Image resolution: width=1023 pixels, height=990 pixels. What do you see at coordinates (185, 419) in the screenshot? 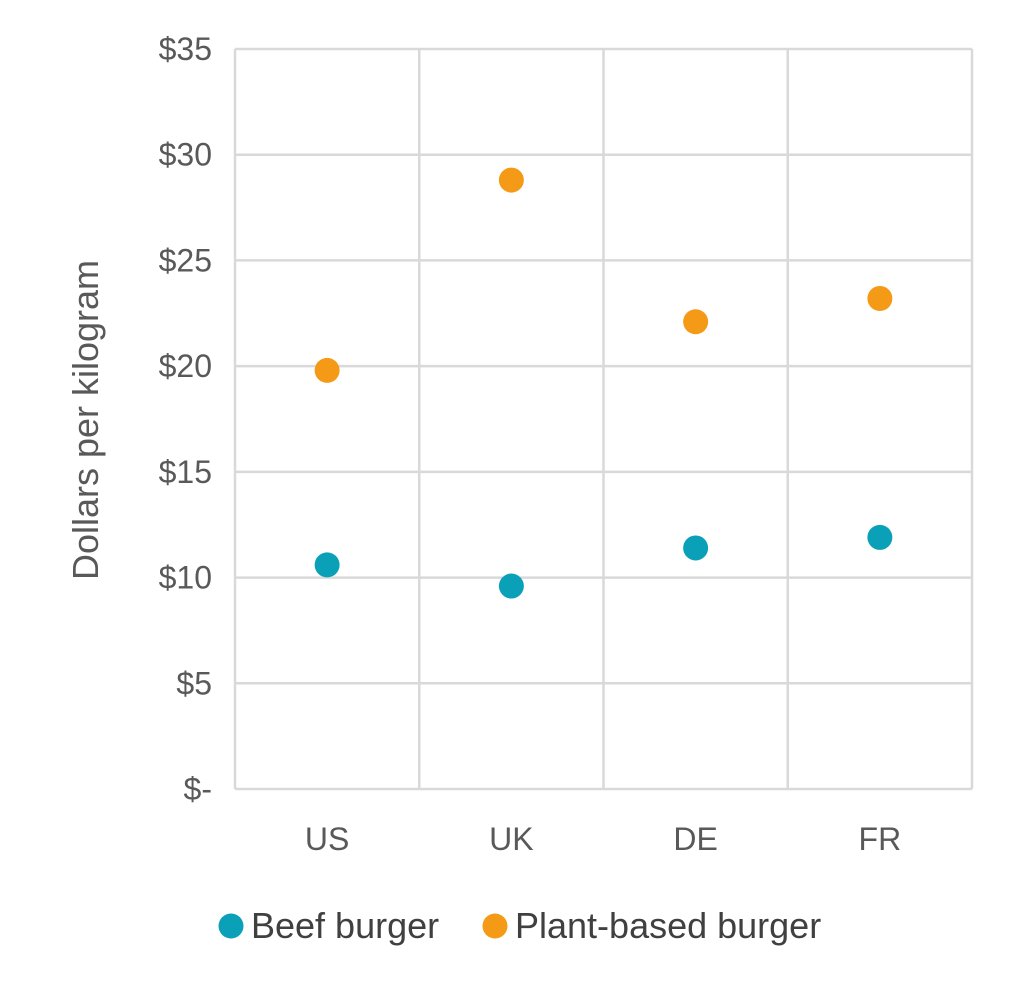
I see `y-axis-ticks: $- $5 $10 $15 $20 $25 $30 $35` at bounding box center [185, 419].